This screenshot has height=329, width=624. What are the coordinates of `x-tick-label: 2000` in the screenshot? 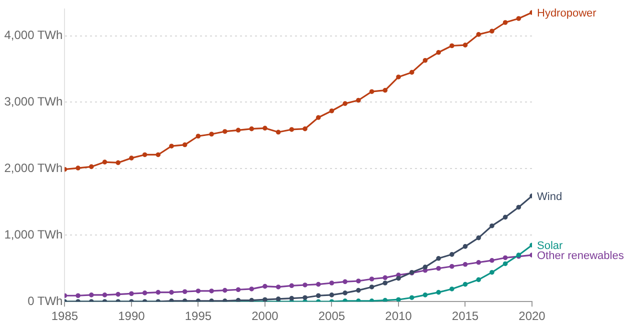 It's located at (265, 316).